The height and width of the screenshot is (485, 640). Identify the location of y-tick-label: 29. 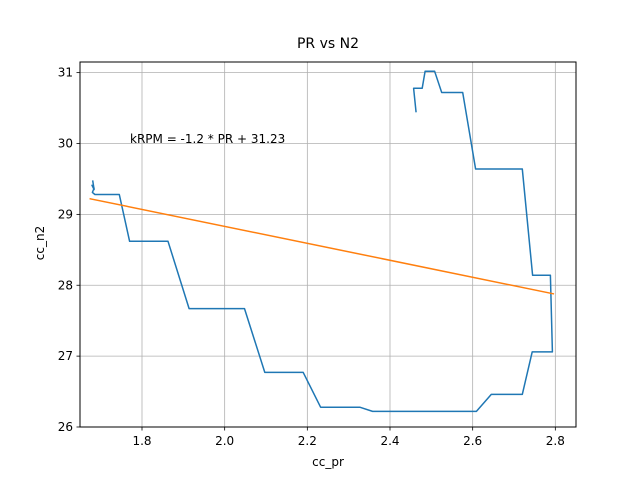
(65, 214).